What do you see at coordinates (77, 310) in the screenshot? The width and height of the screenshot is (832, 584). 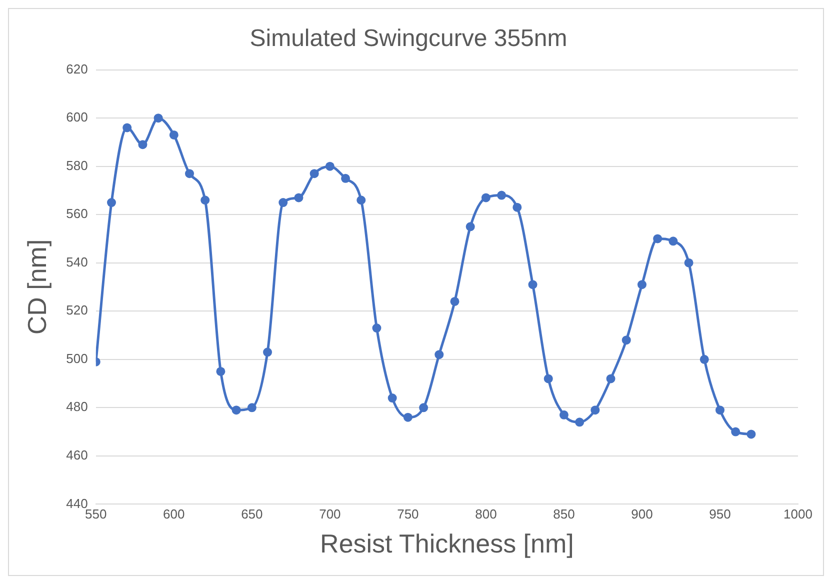 I see `y-tick-label: 520` at bounding box center [77, 310].